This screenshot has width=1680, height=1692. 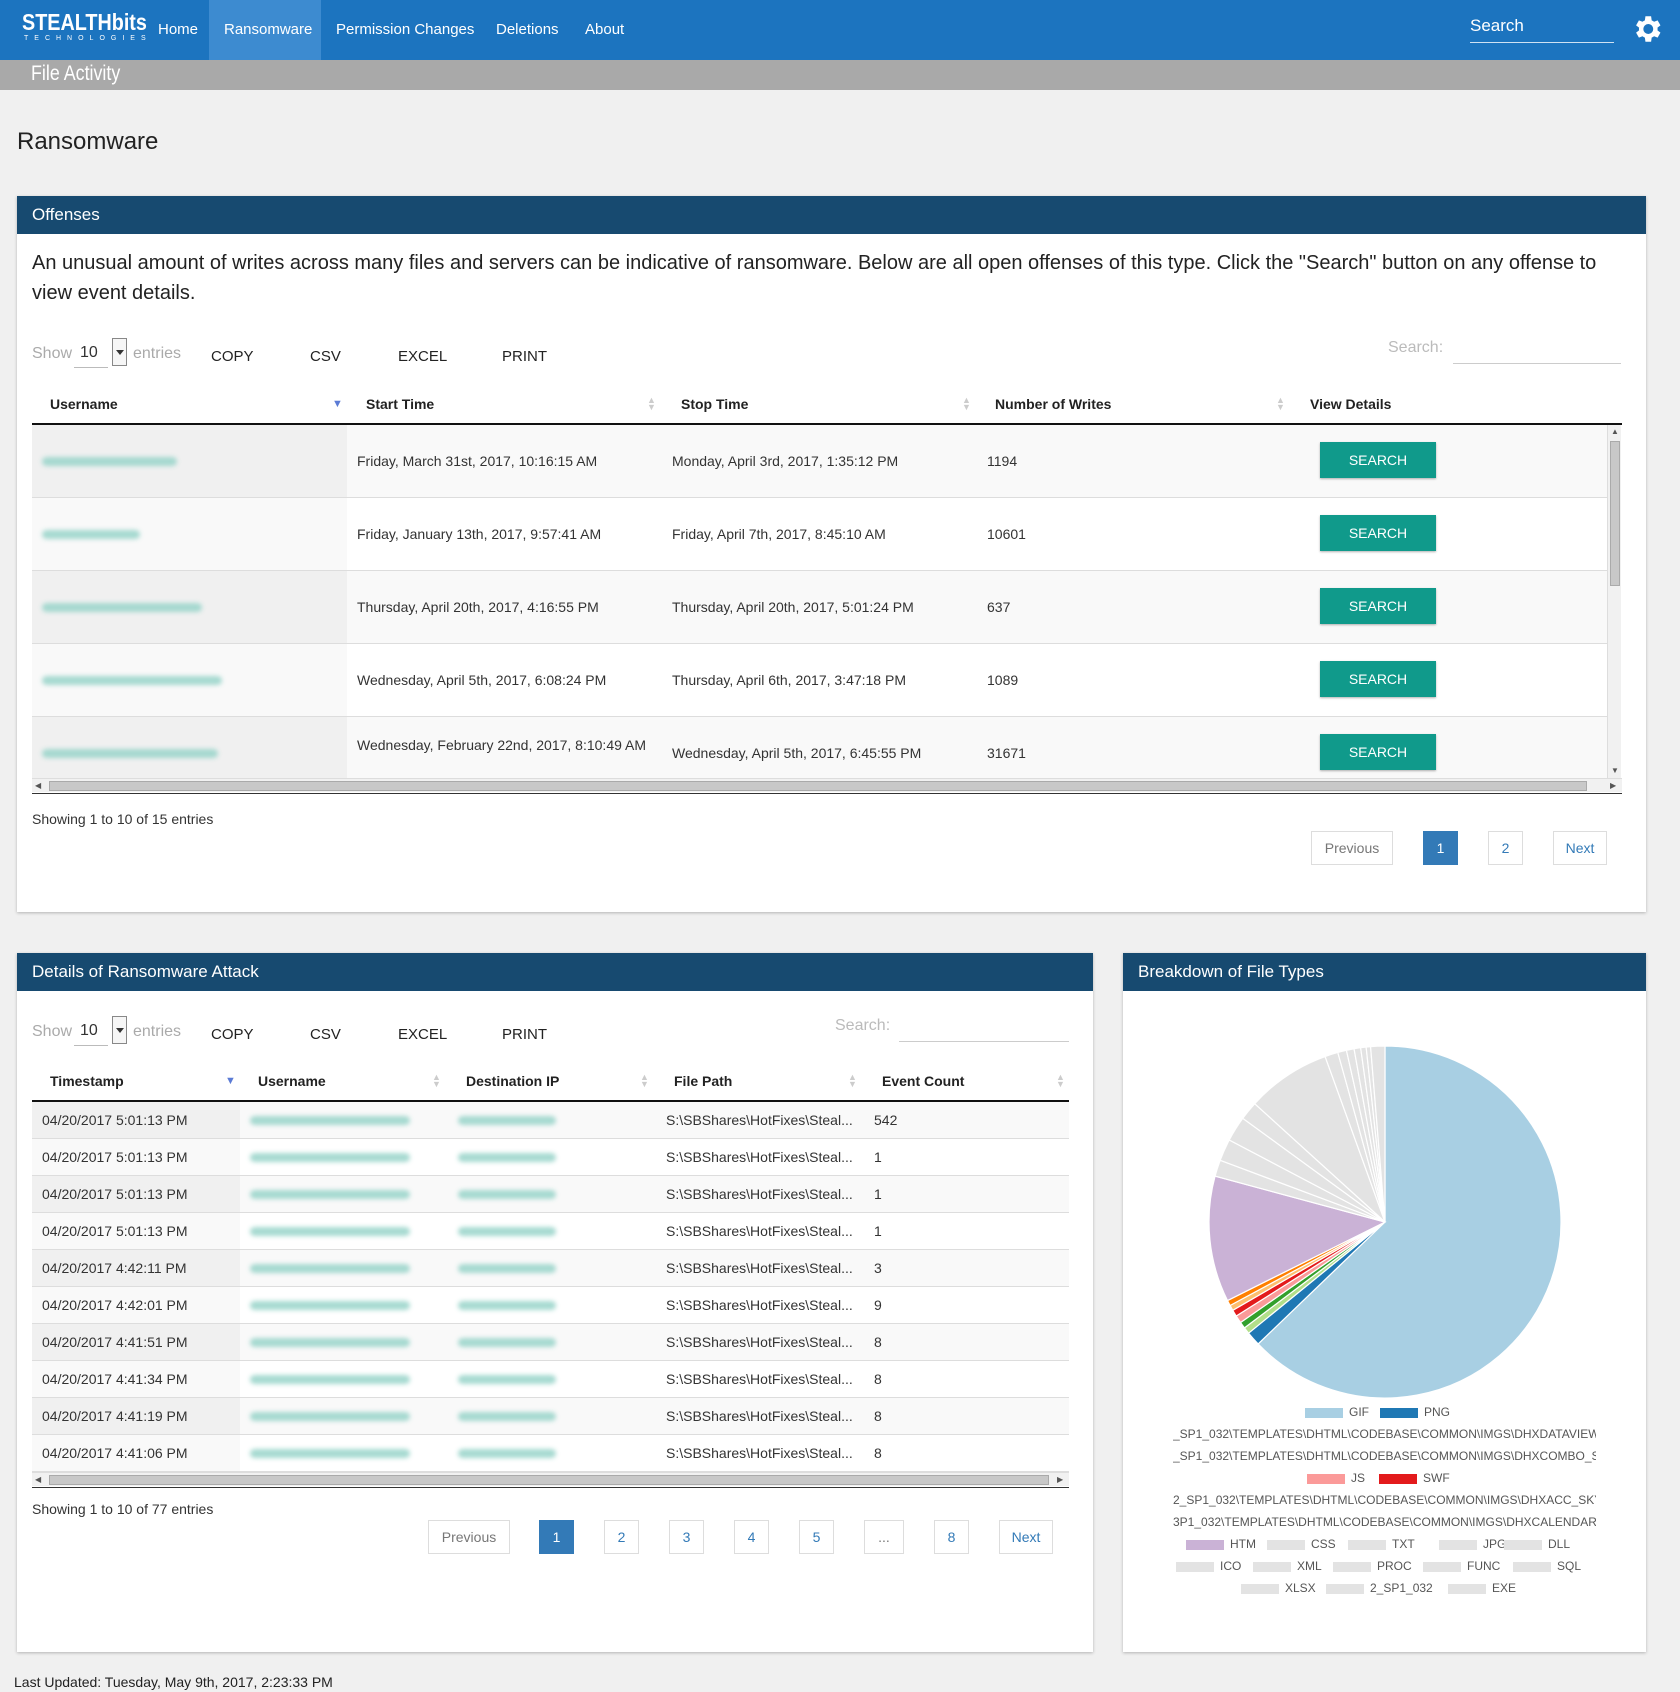 What do you see at coordinates (751, 1537) in the screenshot?
I see `pagination-page-4: 4` at bounding box center [751, 1537].